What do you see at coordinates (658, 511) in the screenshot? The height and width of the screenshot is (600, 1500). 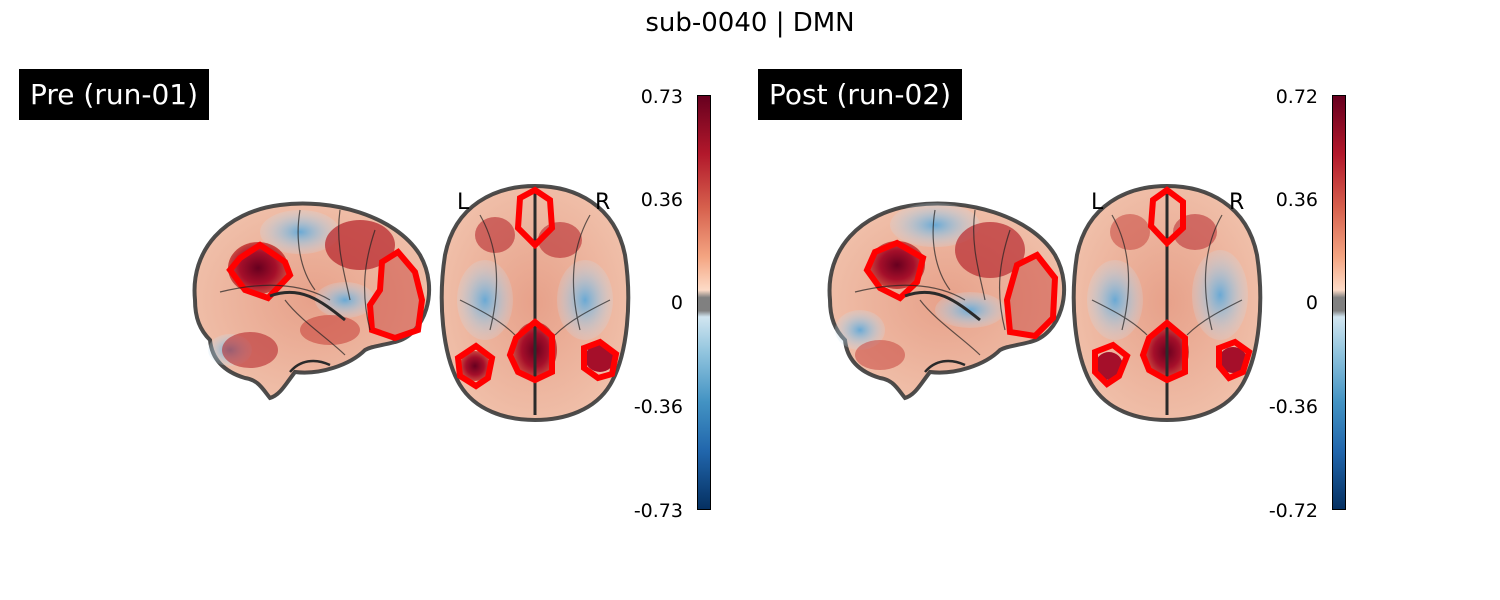 I see `colorbar-tick: -0.73` at bounding box center [658, 511].